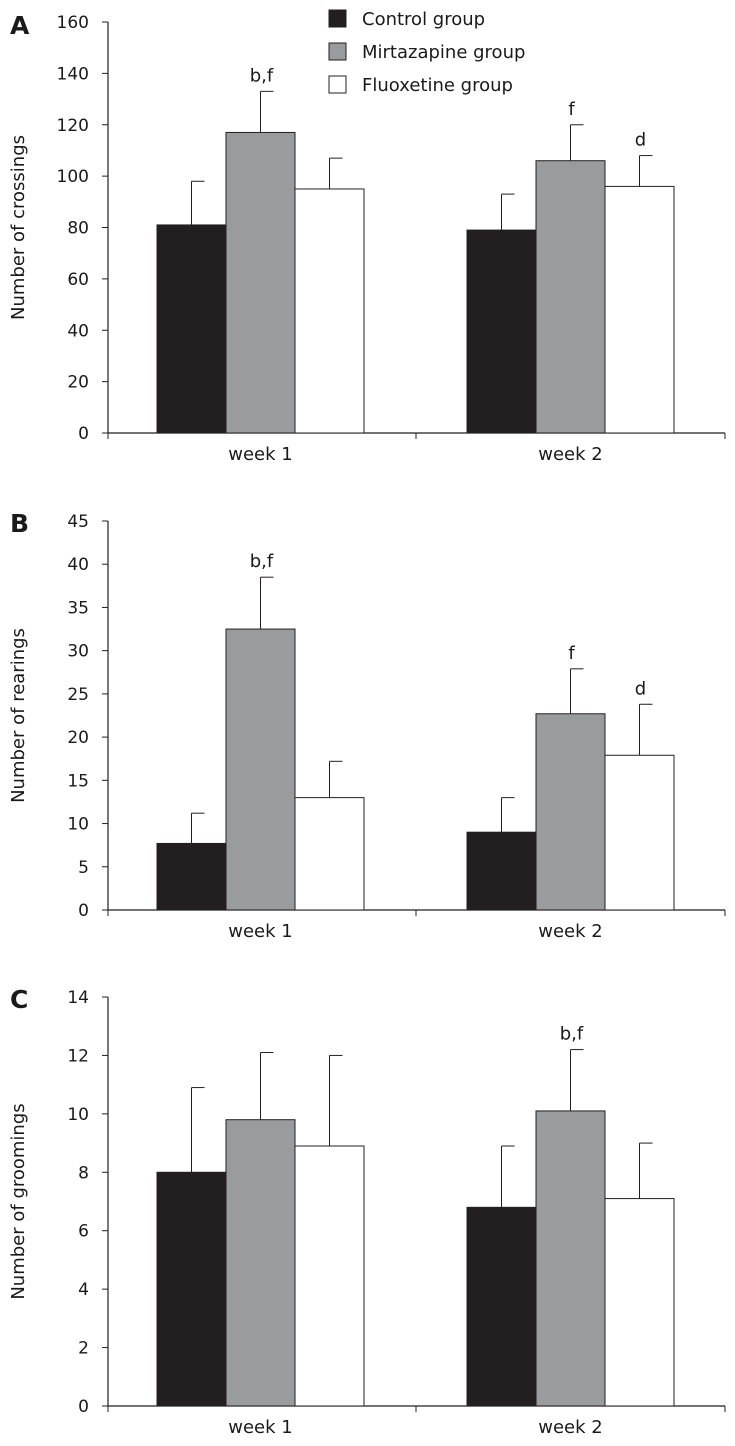 The image size is (735, 1446). I want to click on panel-c-category-label: week 2, so click(570, 1427).